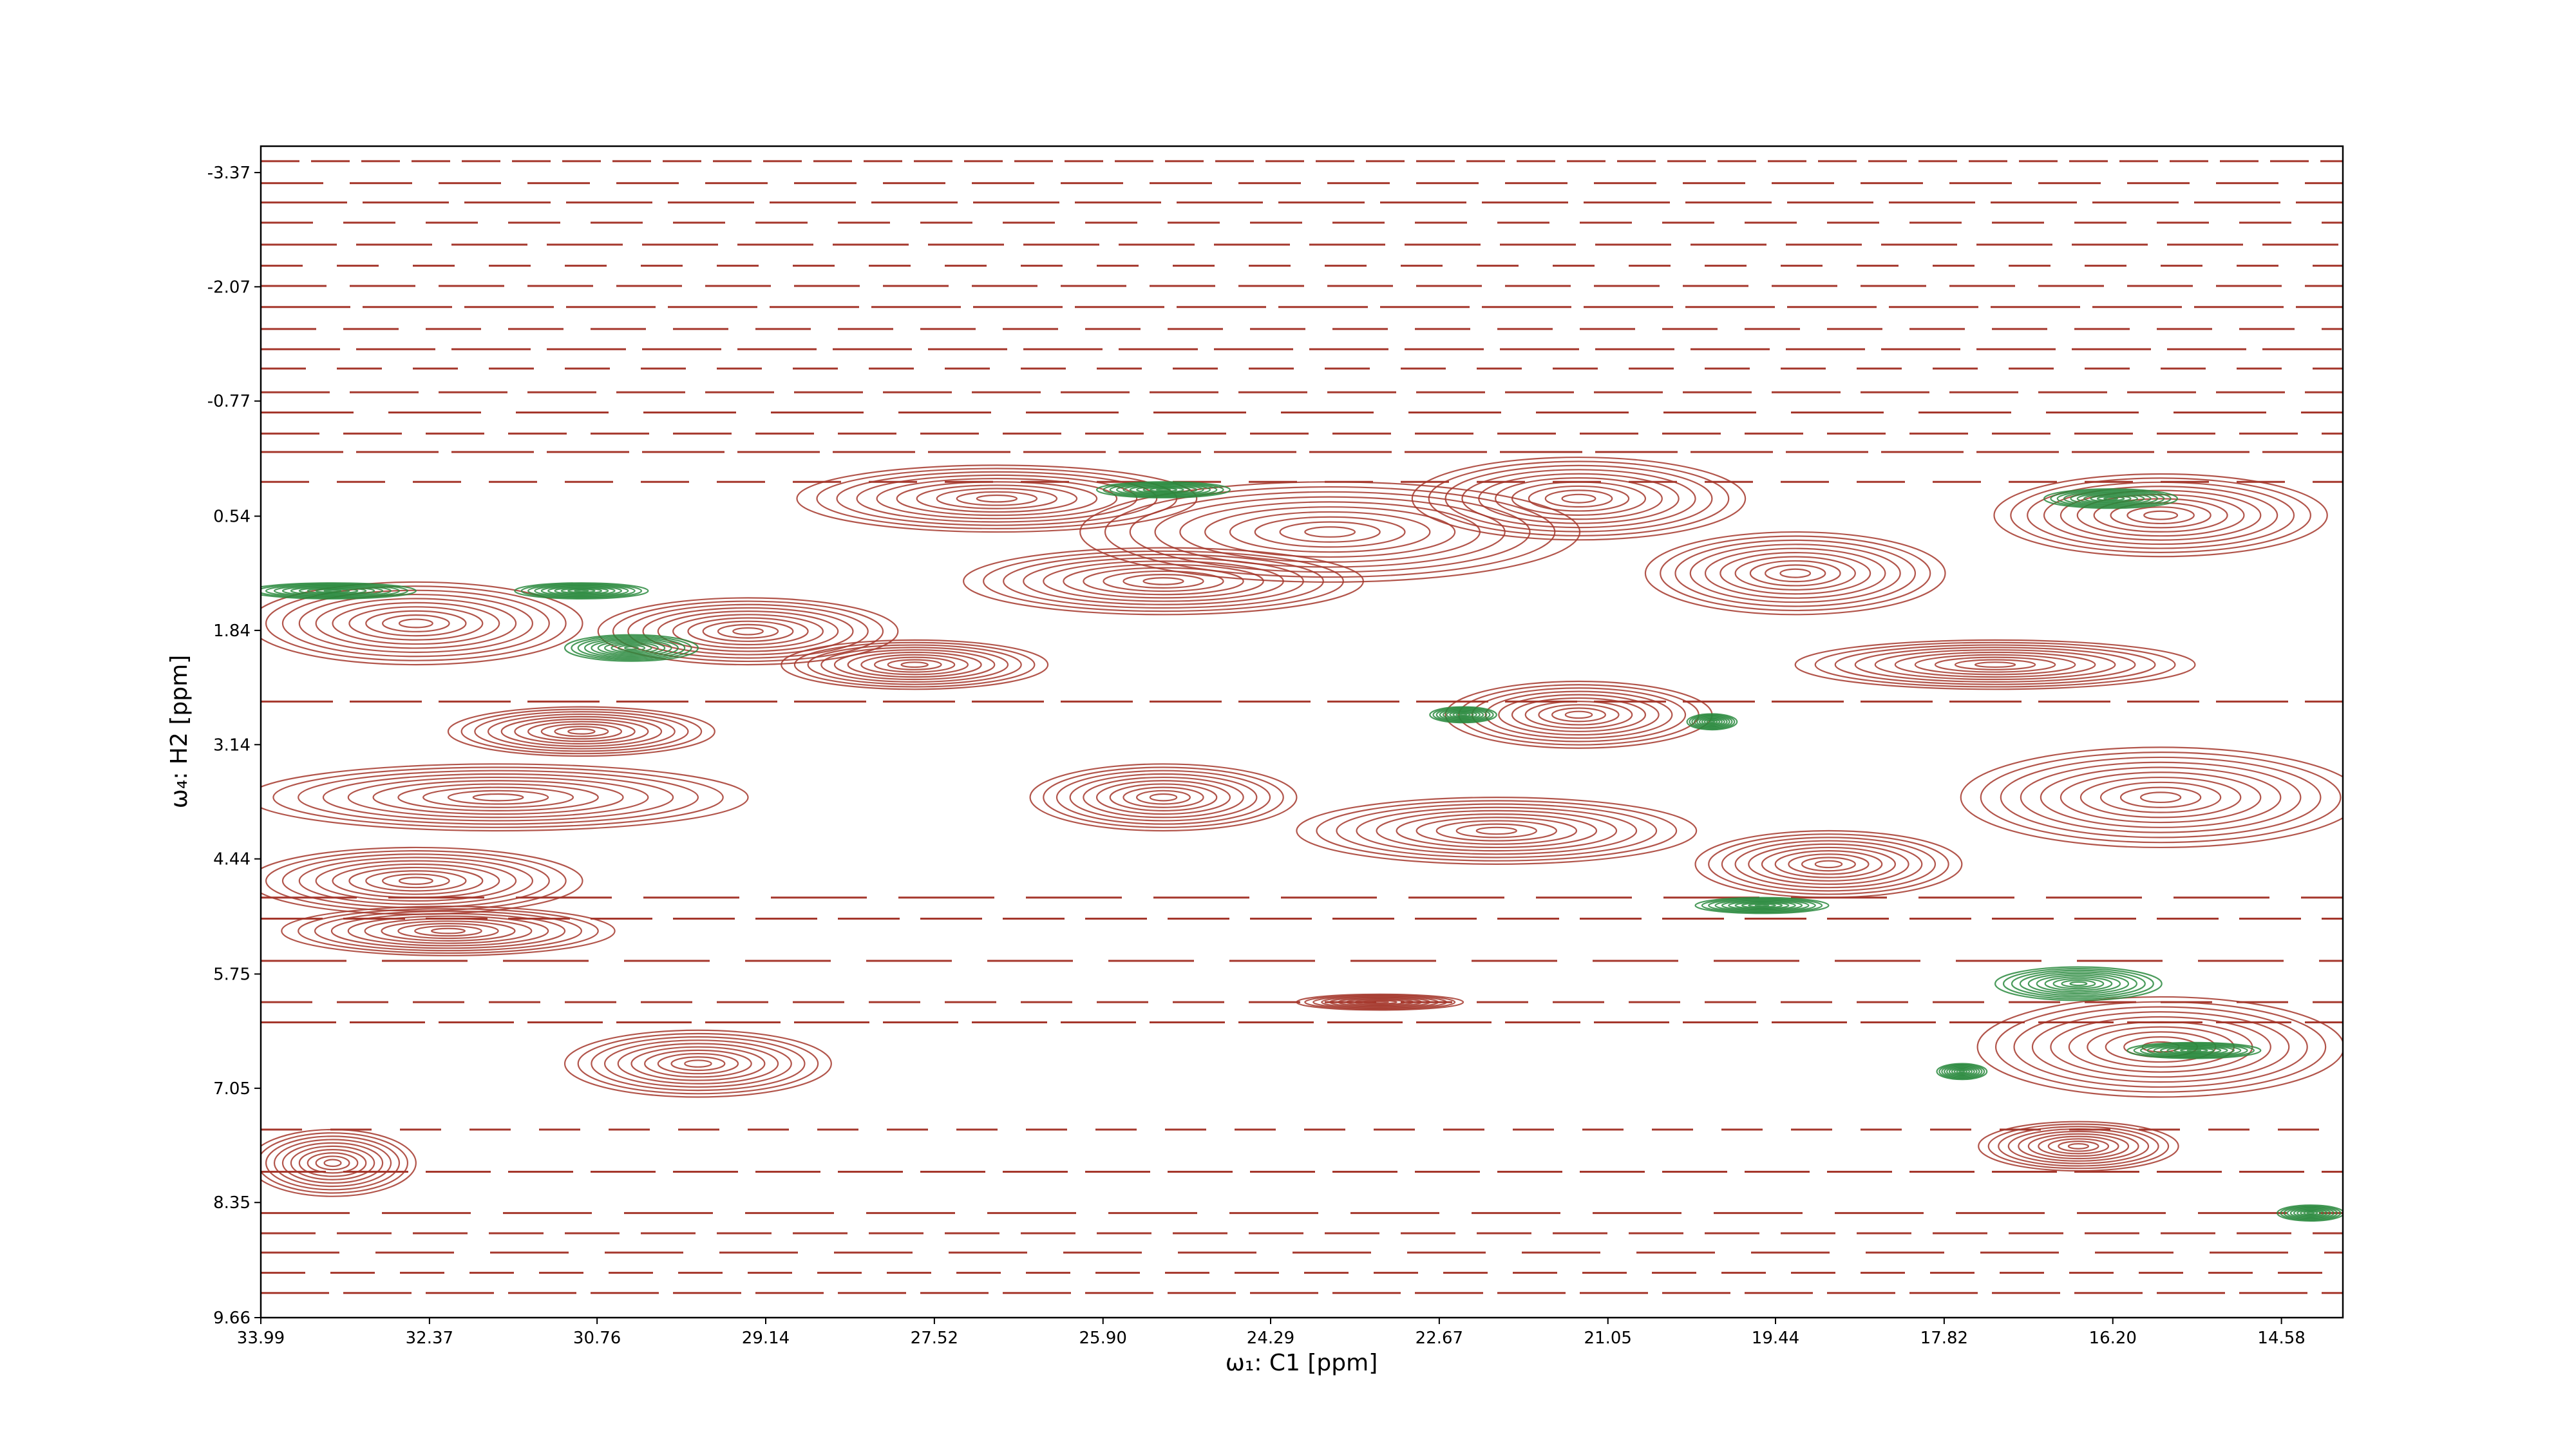  Describe the element at coordinates (232, 859) in the screenshot. I see `y-tick-label: 4.44` at that location.